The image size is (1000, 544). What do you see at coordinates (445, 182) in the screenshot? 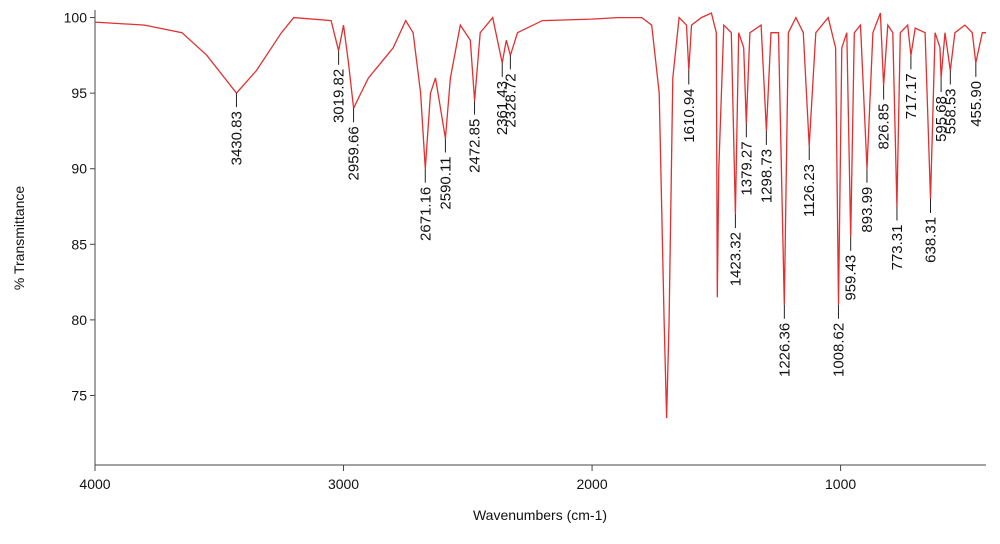
I see `peak-label: 2590.11` at bounding box center [445, 182].